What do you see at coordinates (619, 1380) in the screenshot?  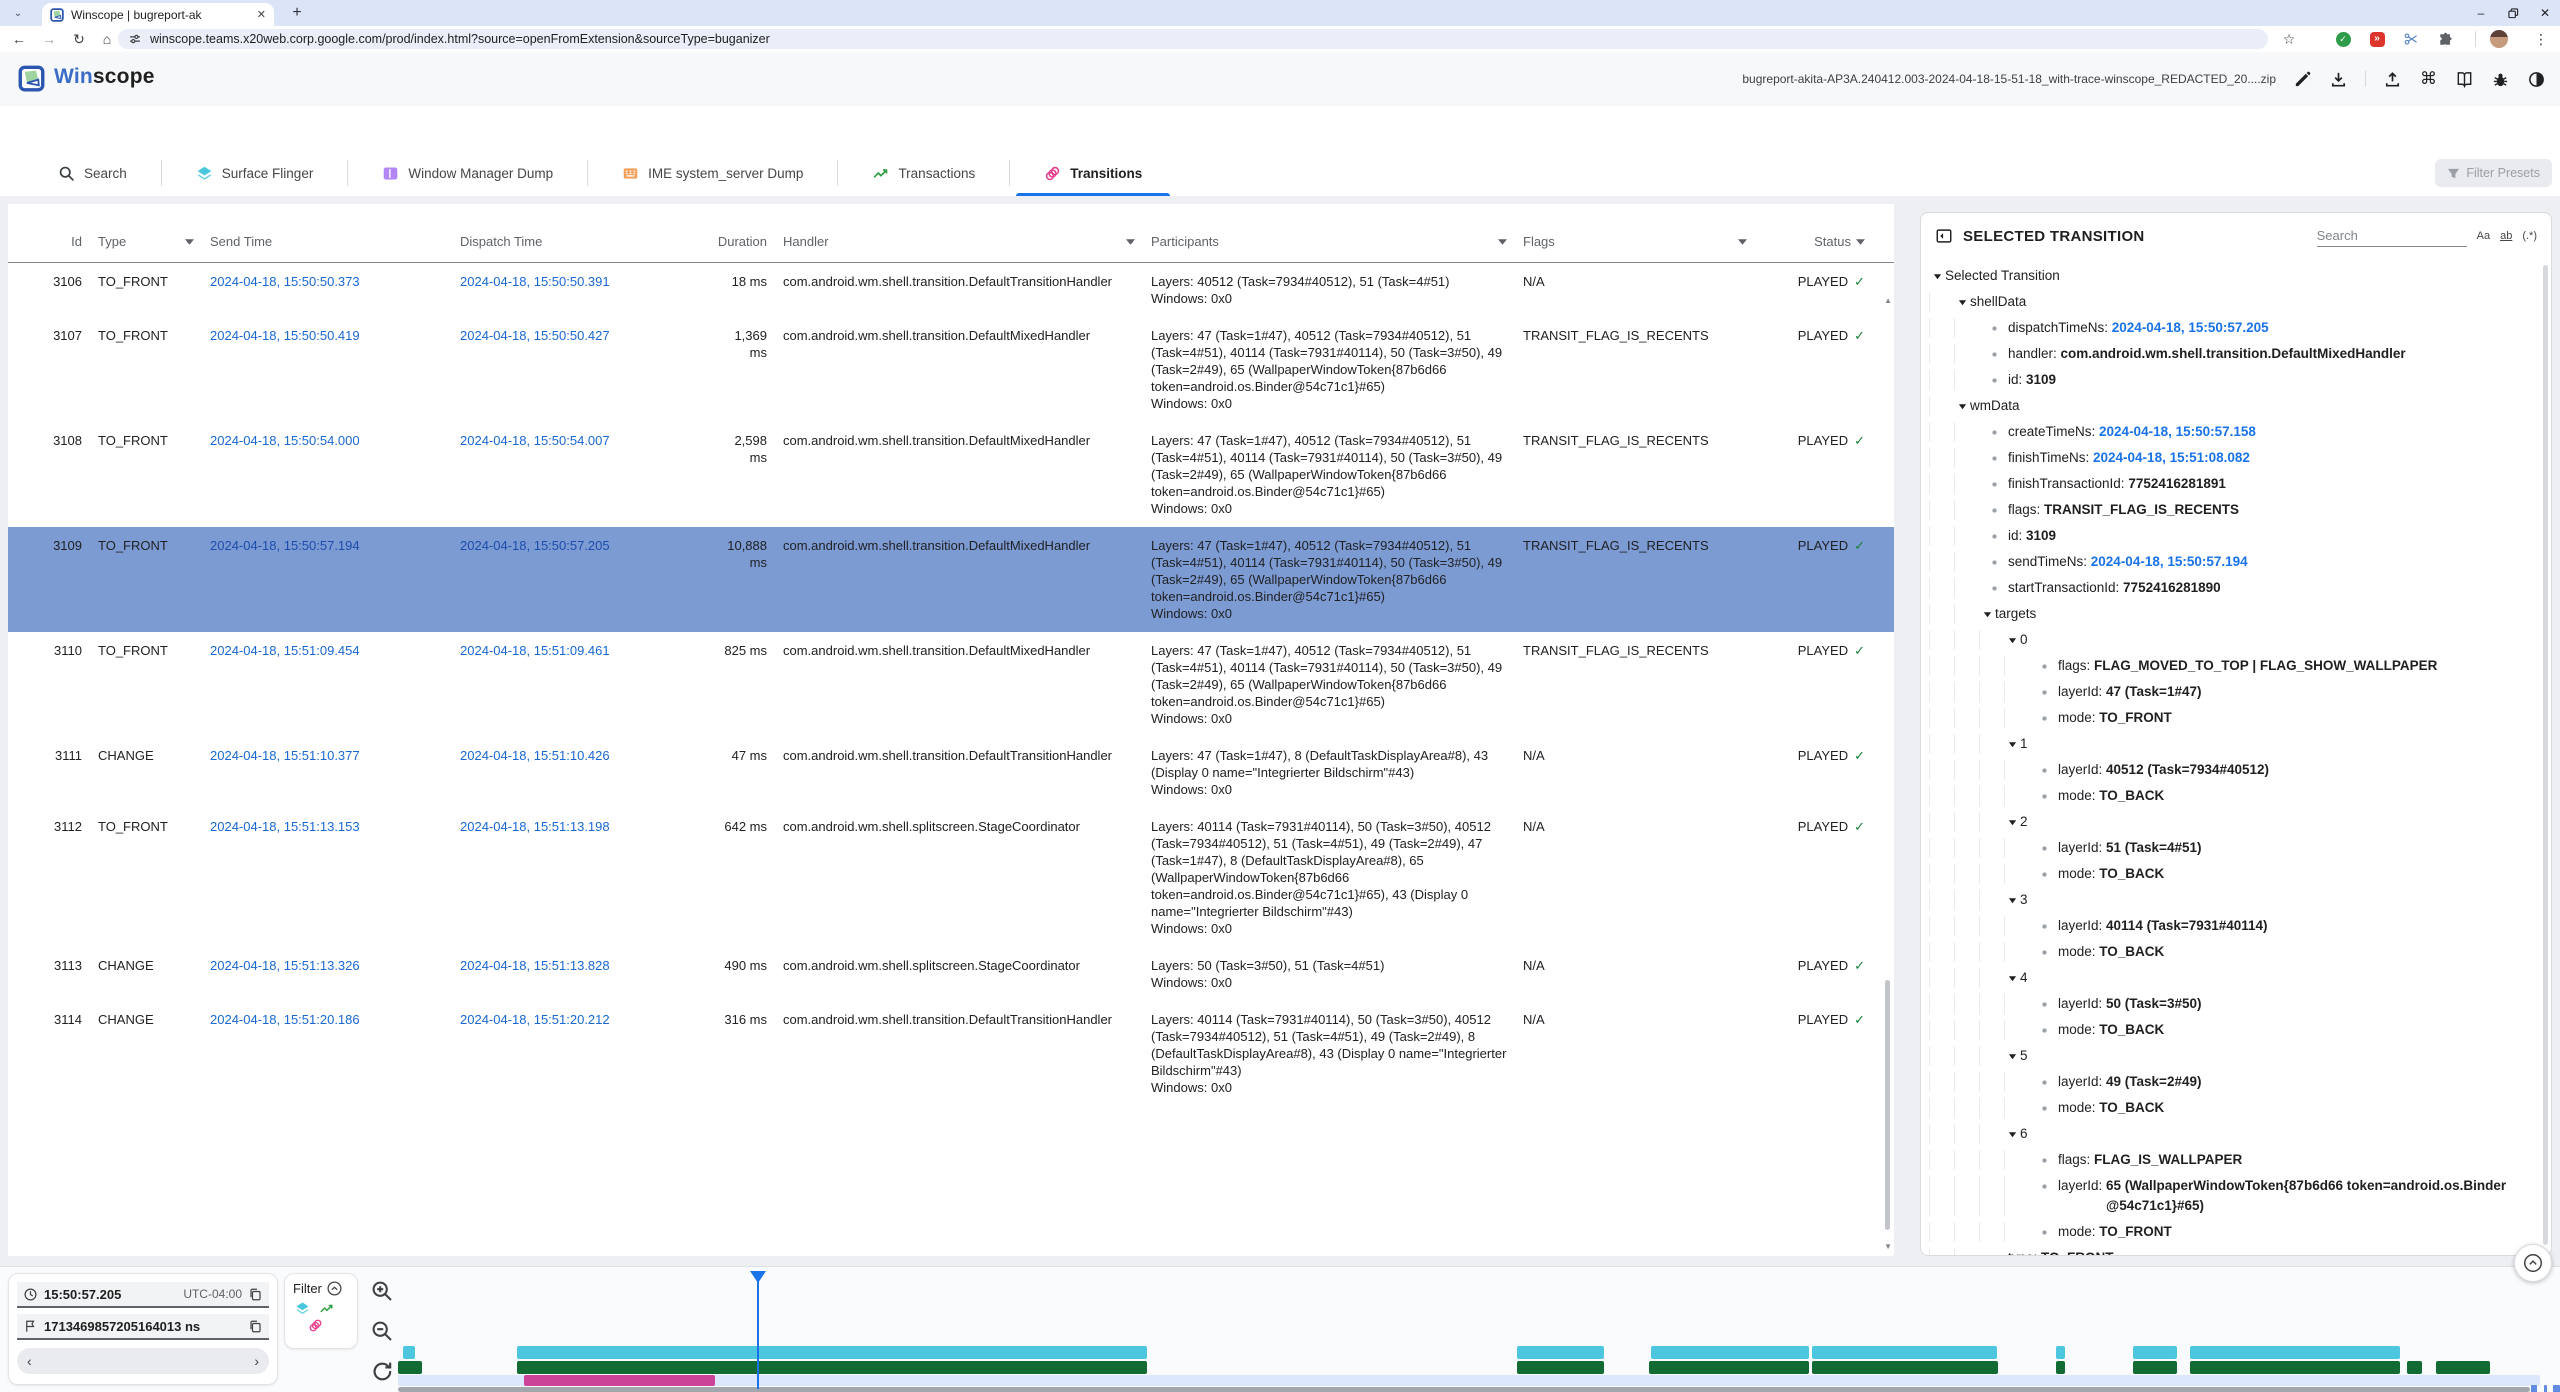 I see `timeline-segment-transitions` at bounding box center [619, 1380].